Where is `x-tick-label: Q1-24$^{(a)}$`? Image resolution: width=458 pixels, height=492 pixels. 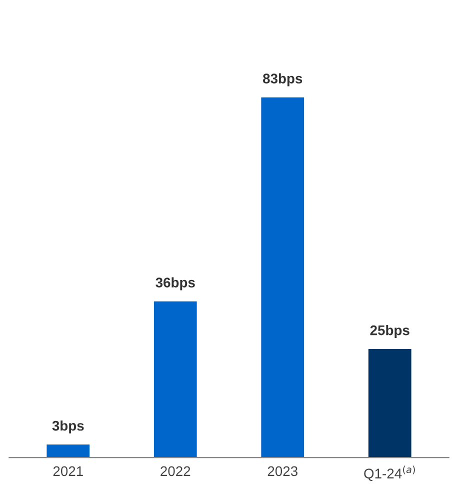
x-tick-label: Q1-24$^{(a)}$ is located at coordinates (389, 473).